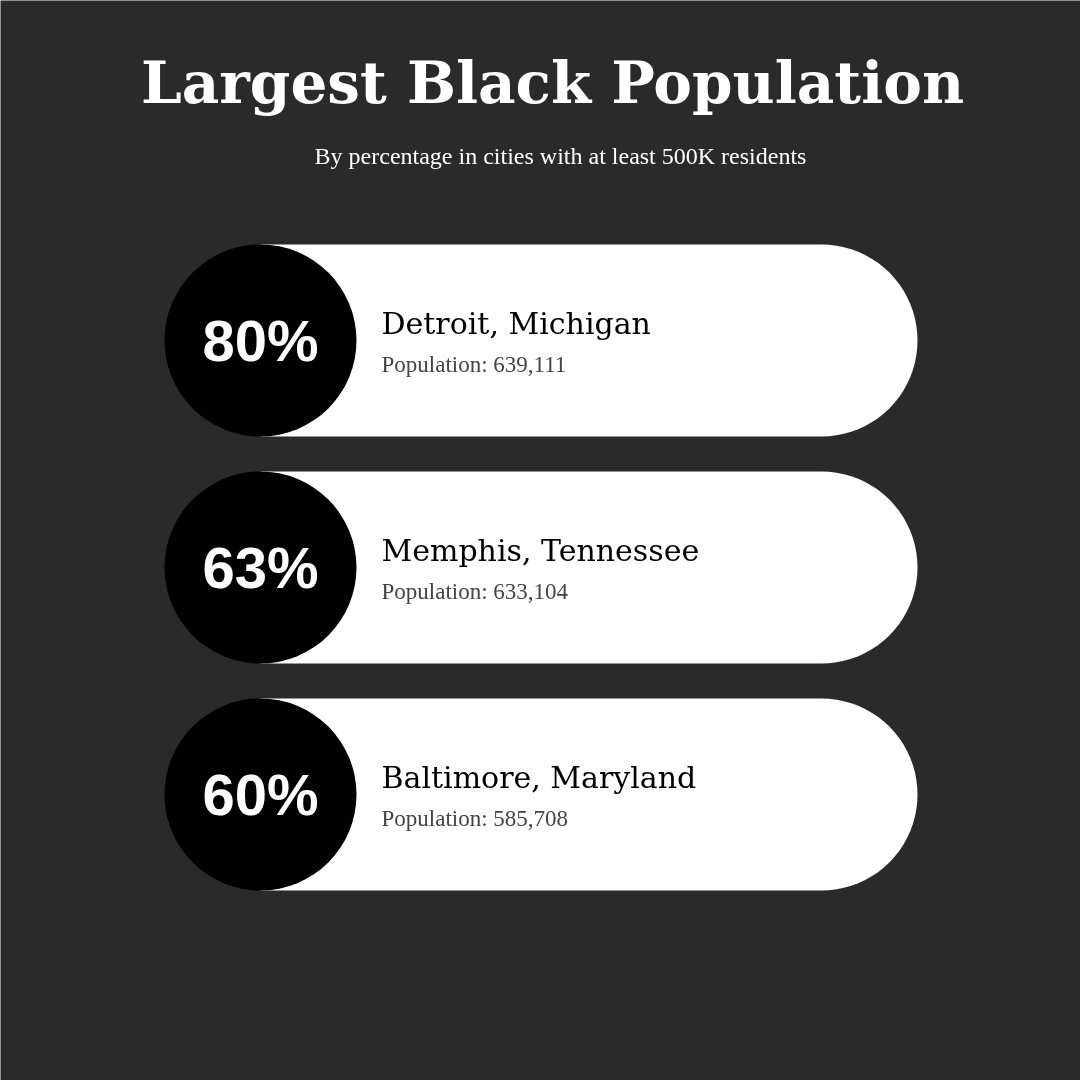 This screenshot has height=1080, width=1080. What do you see at coordinates (516, 323) in the screenshot?
I see `category-label: Detroit, Michigan` at bounding box center [516, 323].